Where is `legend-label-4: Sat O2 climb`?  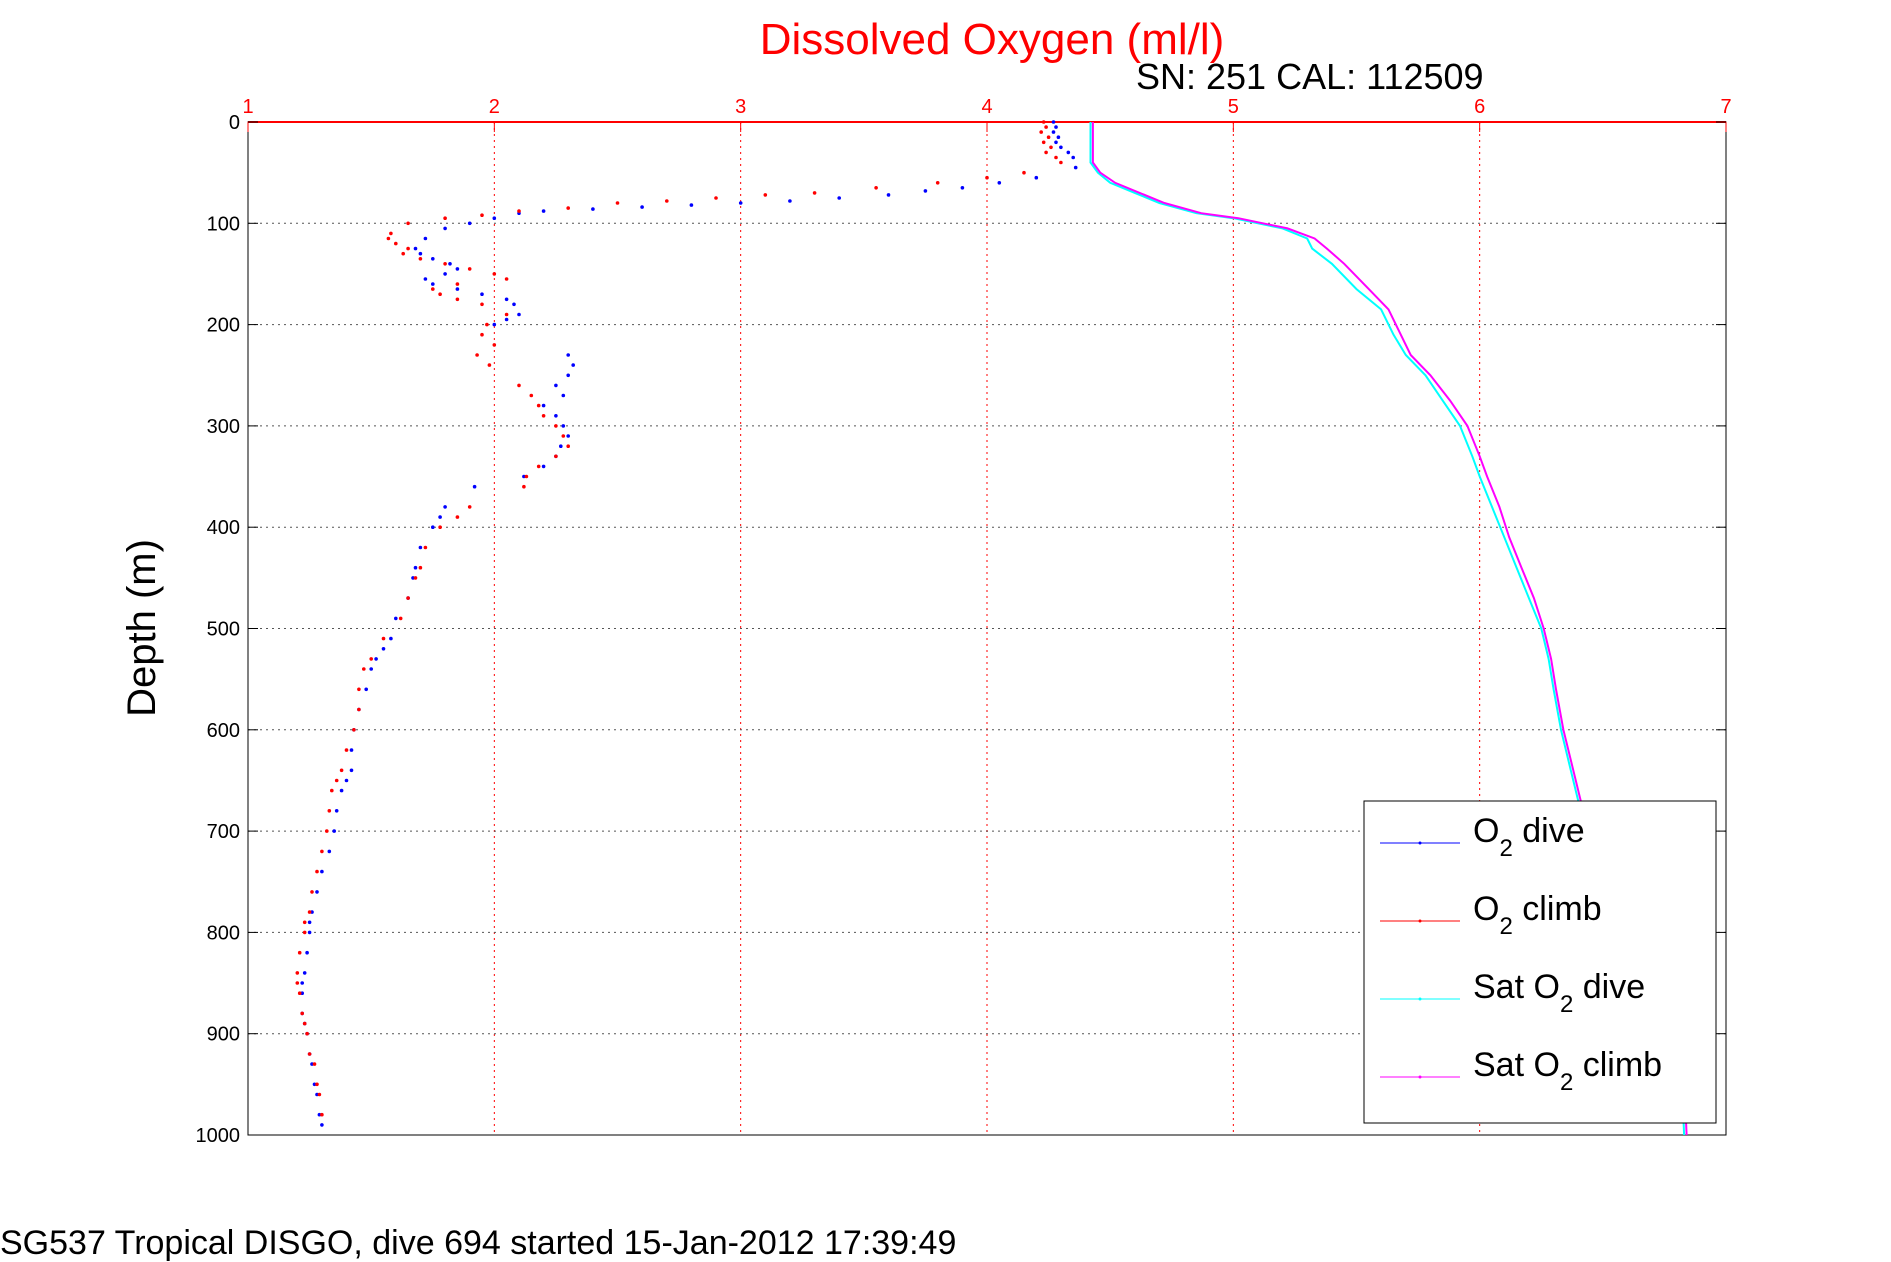 legend-label-4: Sat O2 climb is located at coordinates (1567, 1071).